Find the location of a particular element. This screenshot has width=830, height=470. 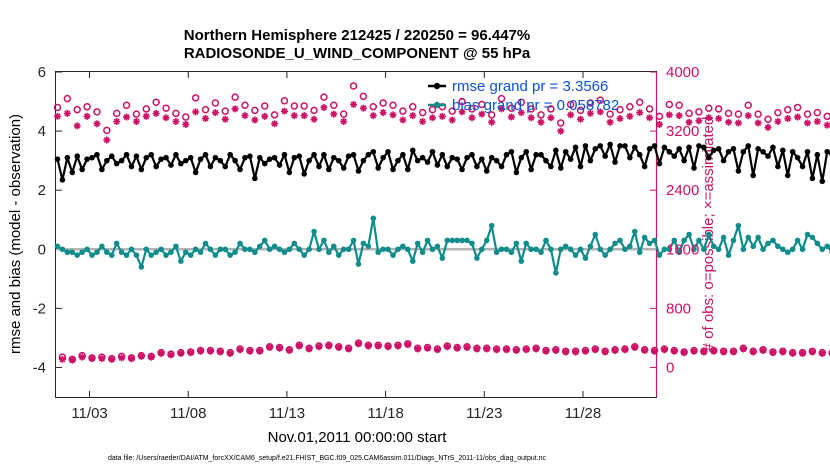

legend-bias-marker is located at coordinates (437, 105).